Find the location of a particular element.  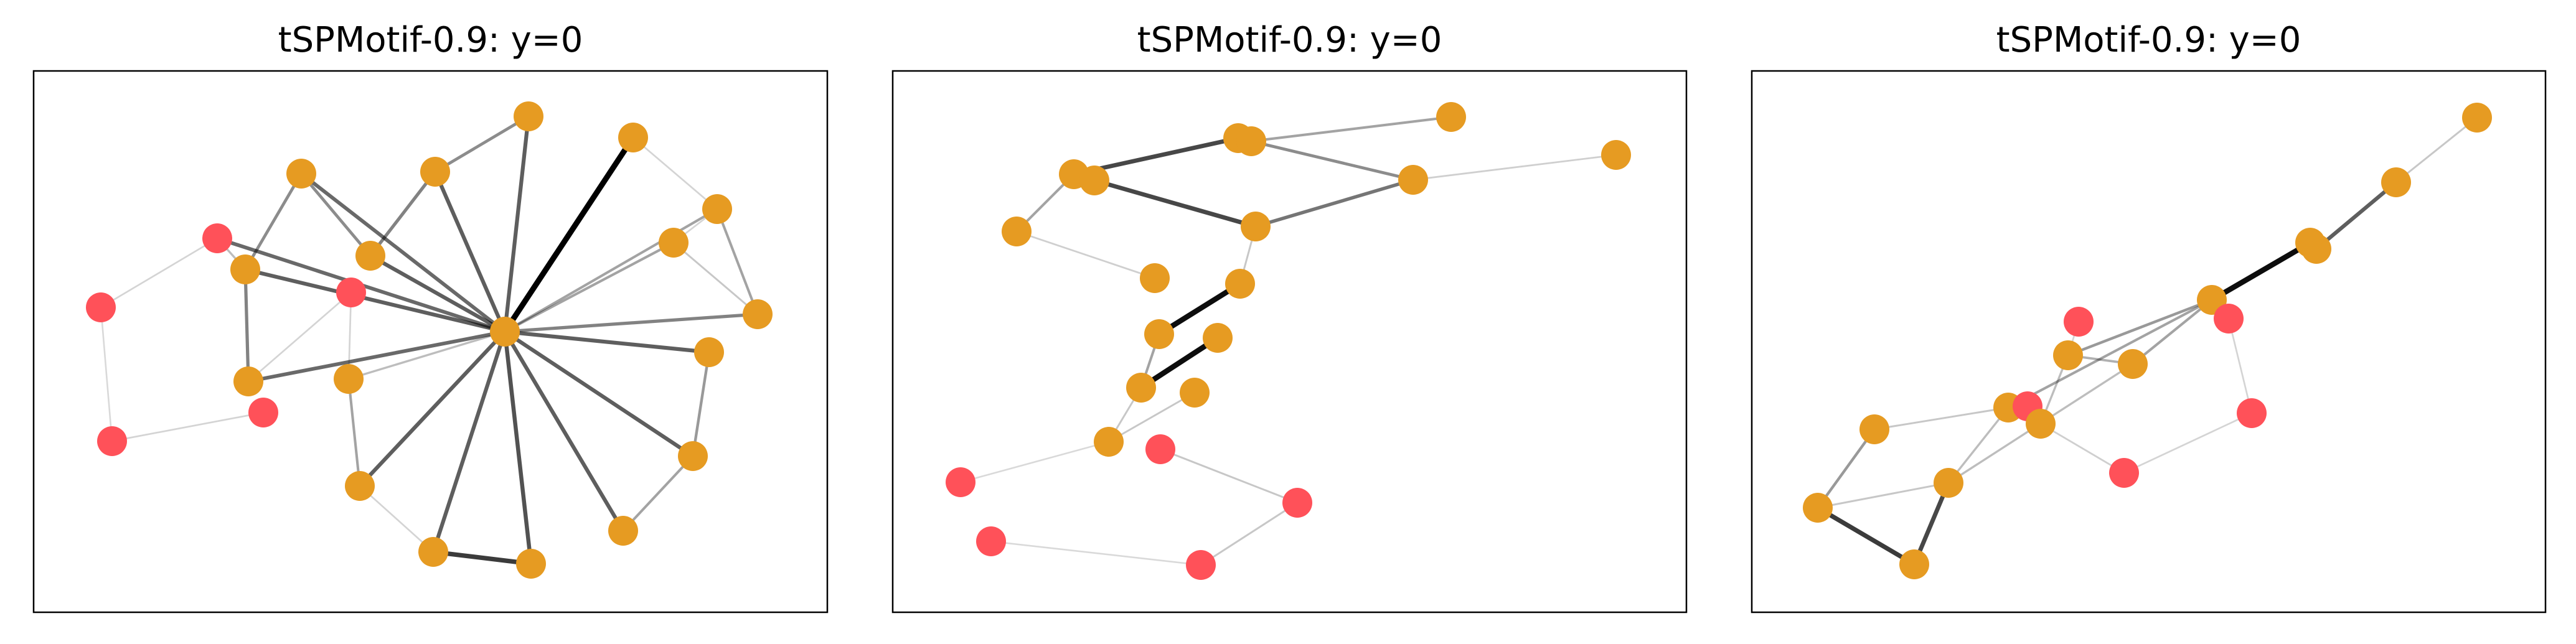

panel-2-title: tSPMotif-0.9: y=0 is located at coordinates (1289, 40).